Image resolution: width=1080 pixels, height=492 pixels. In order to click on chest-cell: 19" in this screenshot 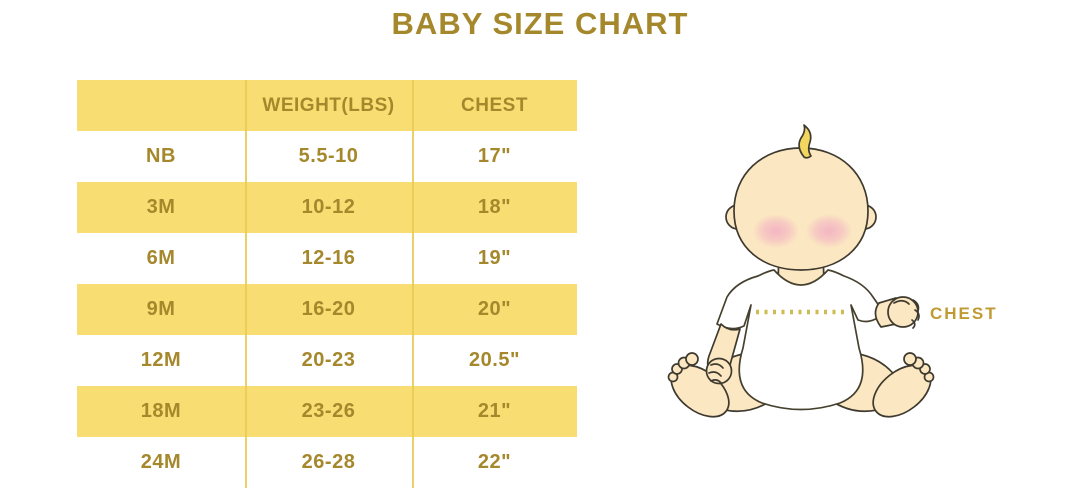, I will do `click(494, 258)`.